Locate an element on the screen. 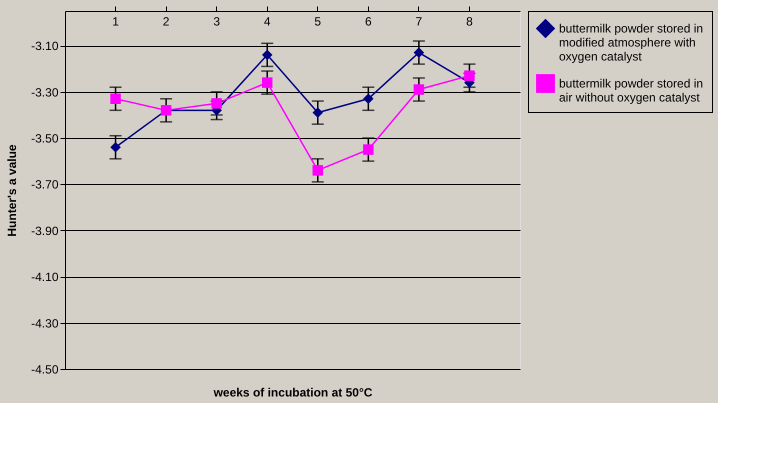 The height and width of the screenshot is (451, 767). x-tick-label: 4 is located at coordinates (267, 21).